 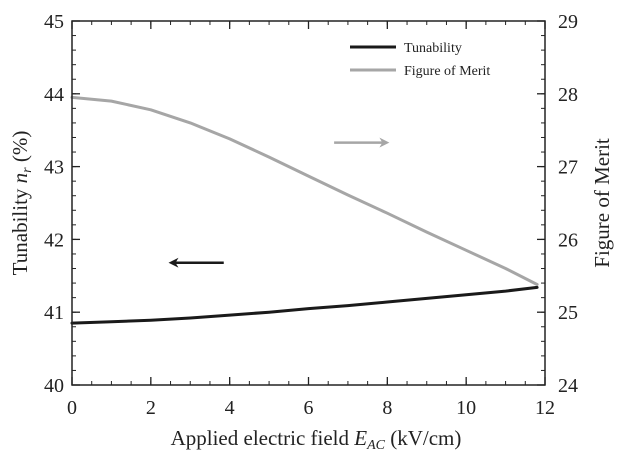 I want to click on x-tick-label: 0, so click(x=72, y=408).